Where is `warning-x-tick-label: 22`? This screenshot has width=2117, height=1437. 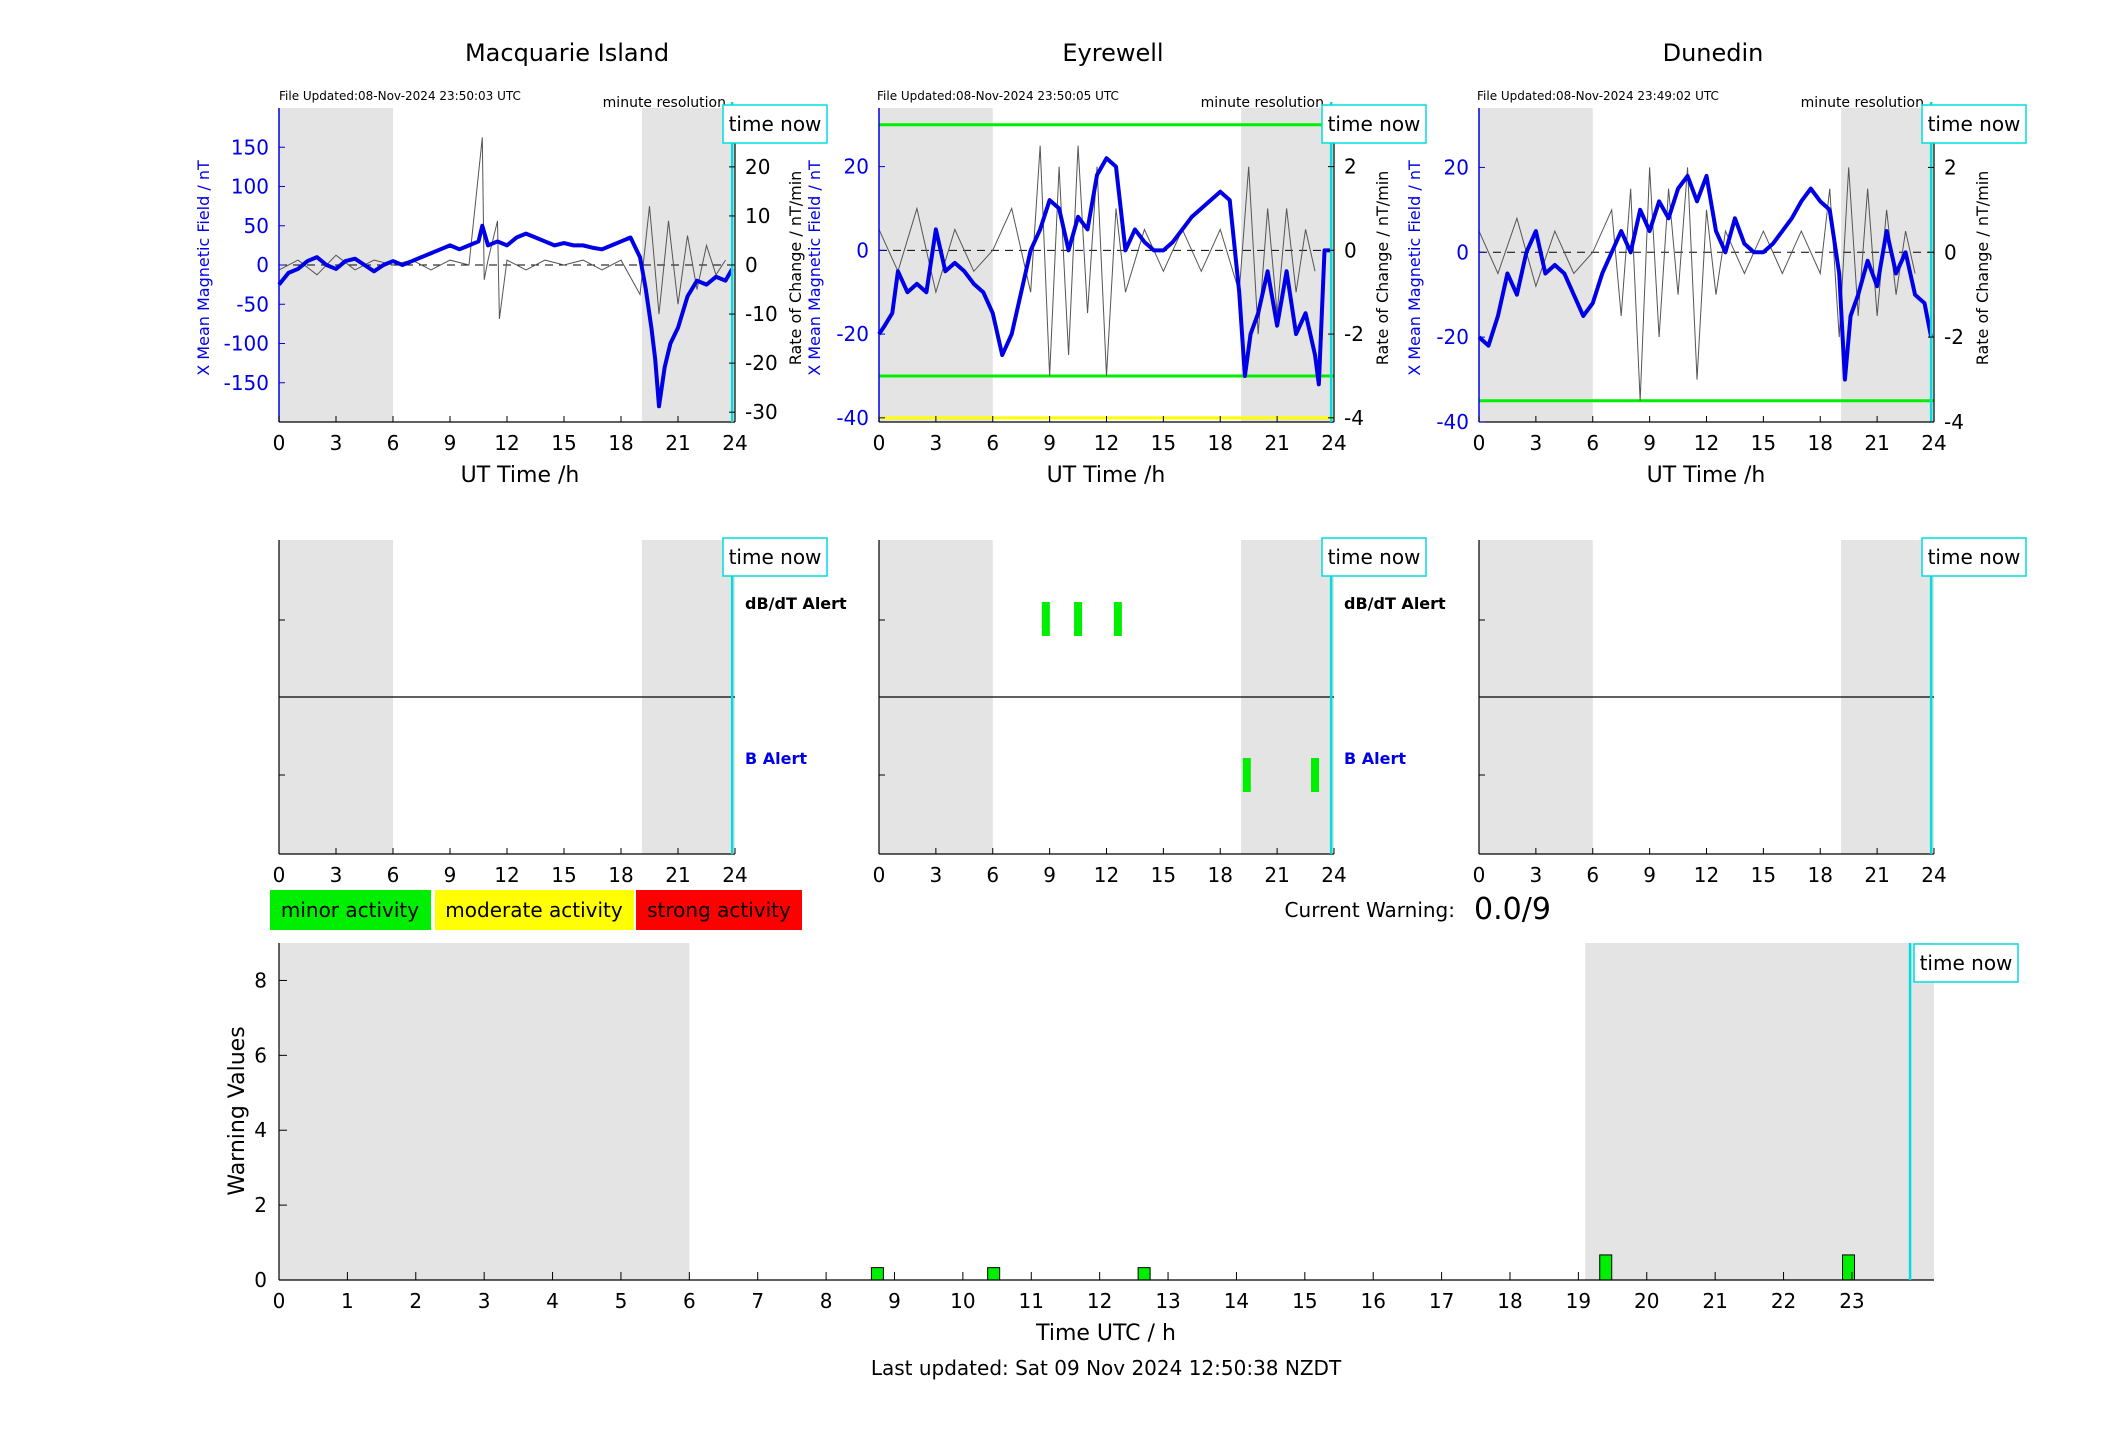 warning-x-tick-label: 22 is located at coordinates (1783, 1301).